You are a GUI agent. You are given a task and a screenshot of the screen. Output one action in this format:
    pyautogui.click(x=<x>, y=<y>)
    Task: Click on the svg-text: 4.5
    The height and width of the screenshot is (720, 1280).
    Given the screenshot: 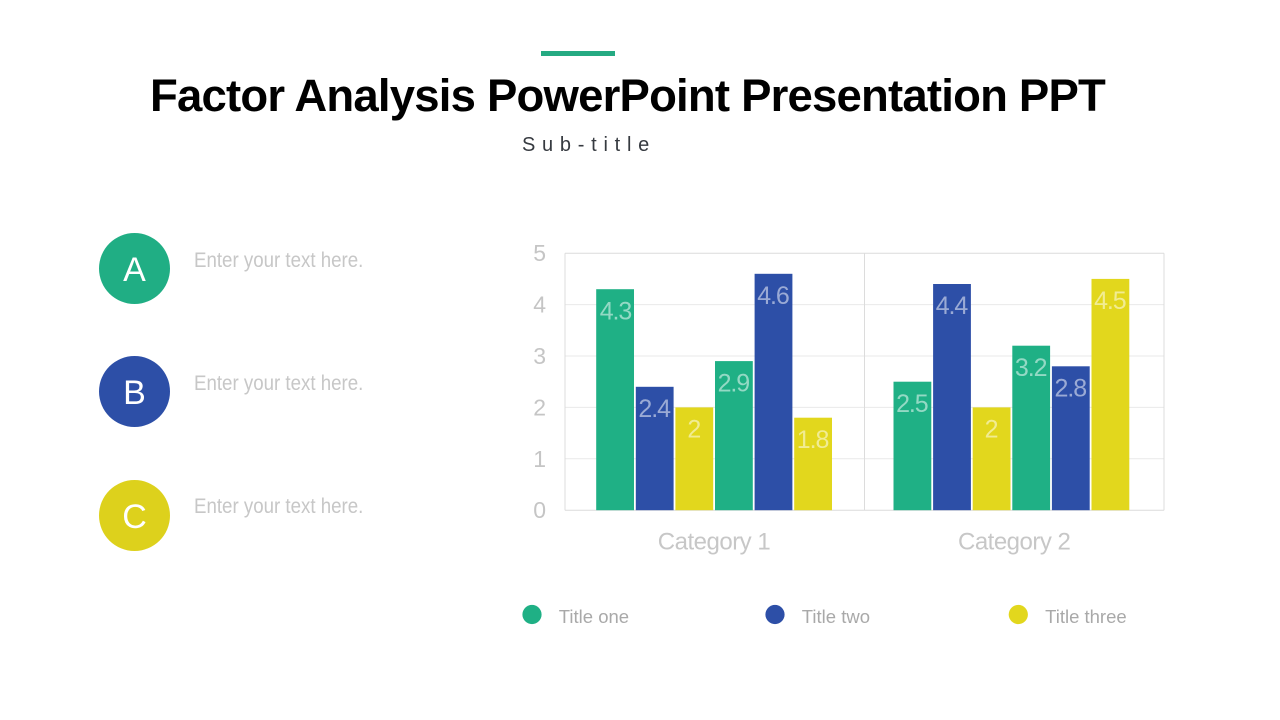 What is the action you would take?
    pyautogui.click(x=1110, y=301)
    